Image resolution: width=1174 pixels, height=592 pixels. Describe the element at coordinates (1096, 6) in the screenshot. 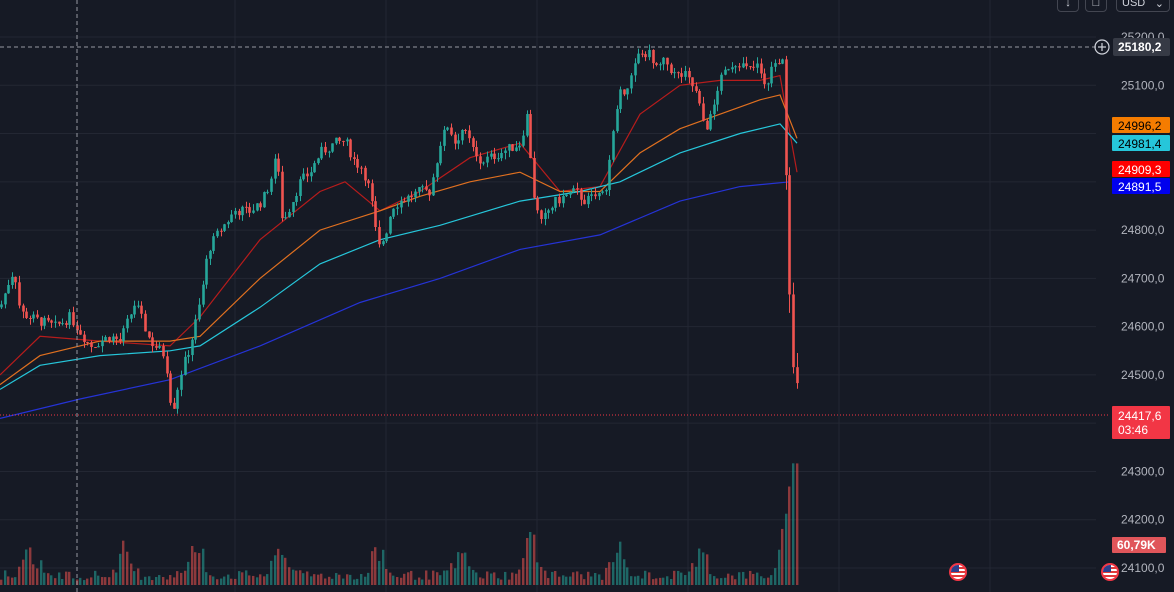

I see `snapshot-button: □` at that location.